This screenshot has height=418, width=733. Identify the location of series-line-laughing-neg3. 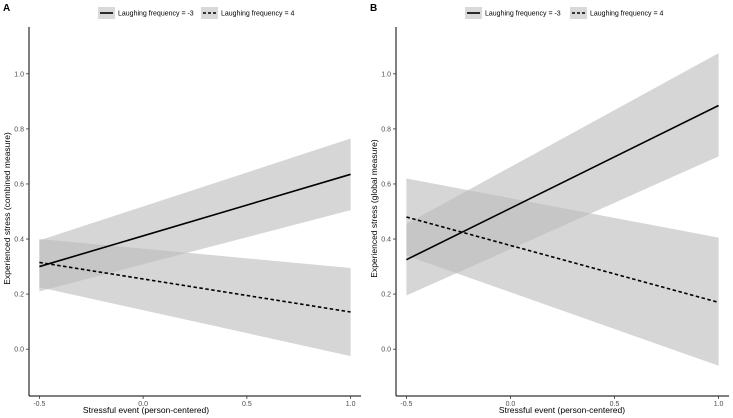
(195, 220).